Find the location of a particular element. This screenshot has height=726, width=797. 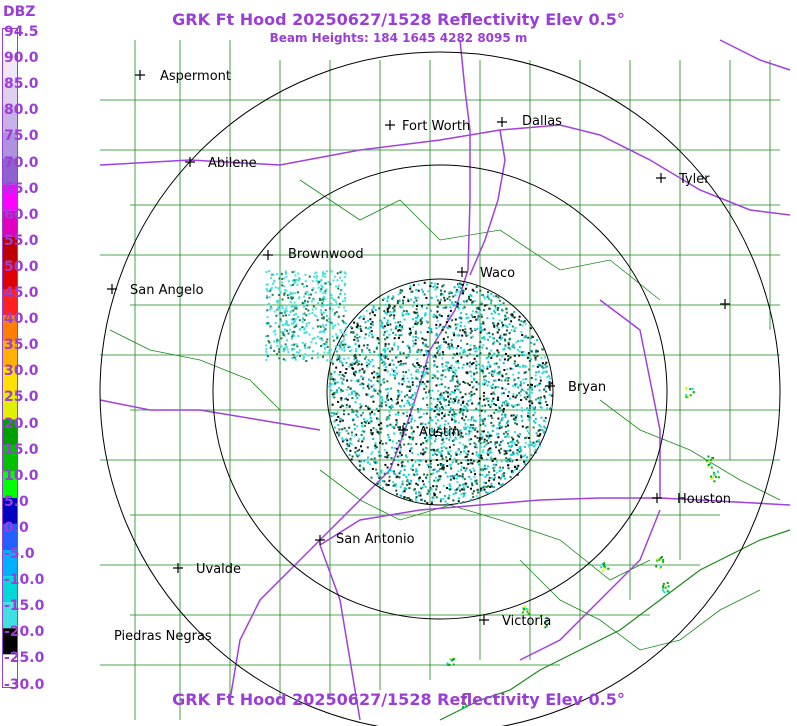

beam-heights: Beam Heights: 184 1645 4282 8095 m is located at coordinates (398, 38).